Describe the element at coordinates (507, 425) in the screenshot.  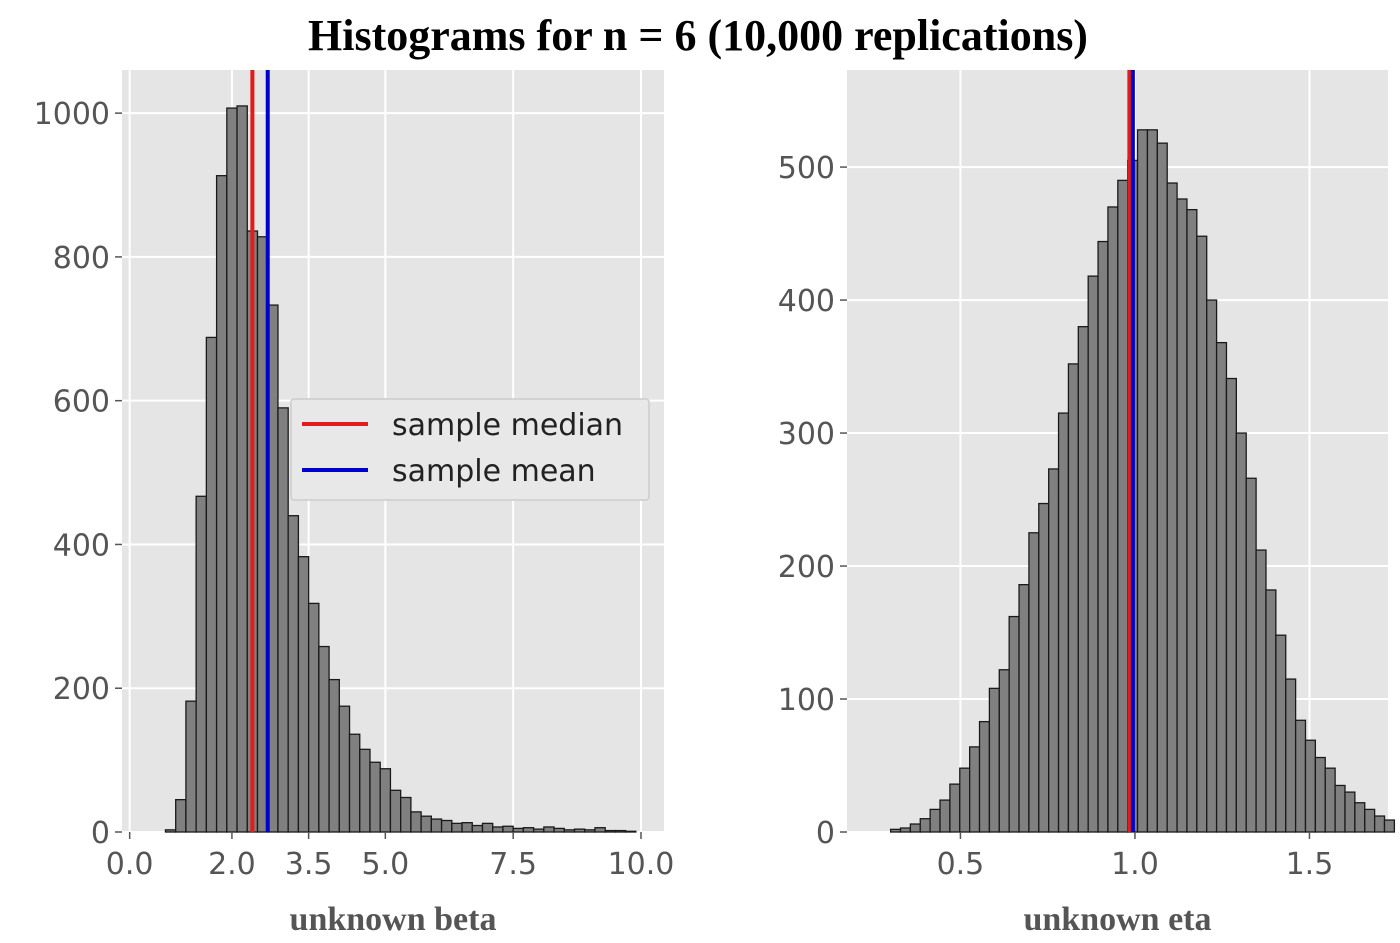
I see `legend-median-label: sample median` at that location.